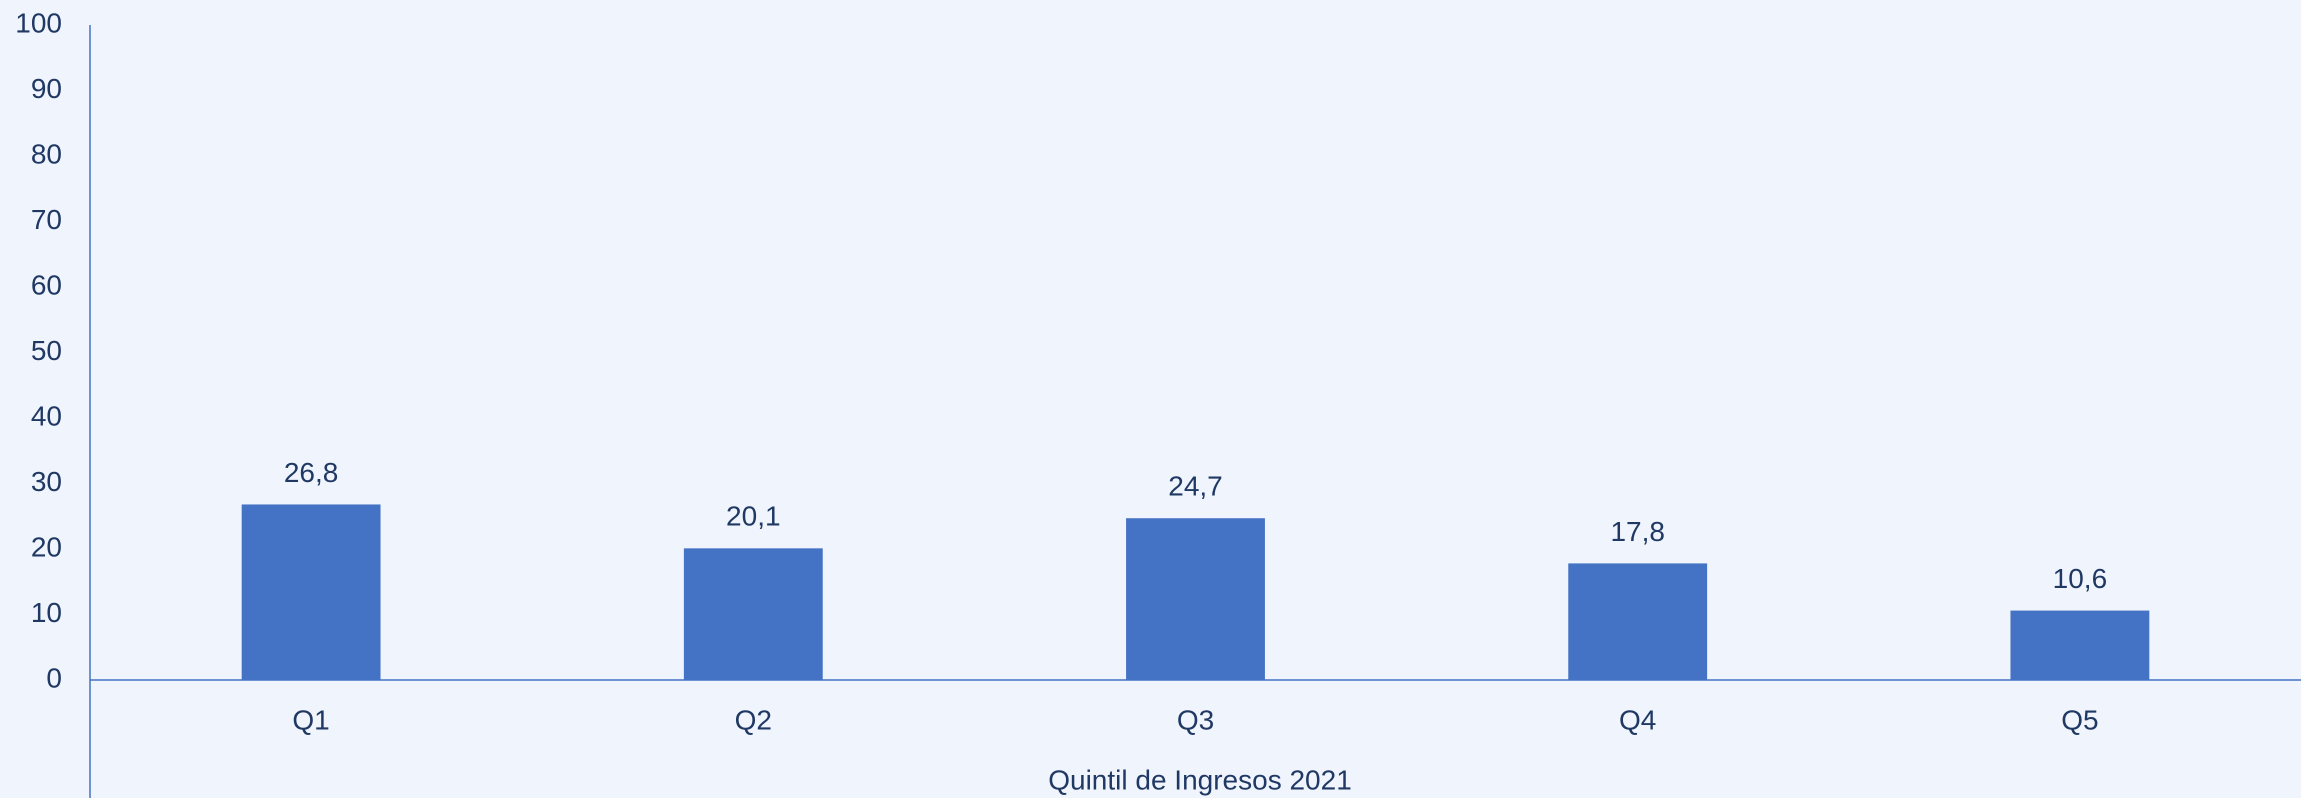  I want to click on y-tick-label: 50, so click(46, 350).